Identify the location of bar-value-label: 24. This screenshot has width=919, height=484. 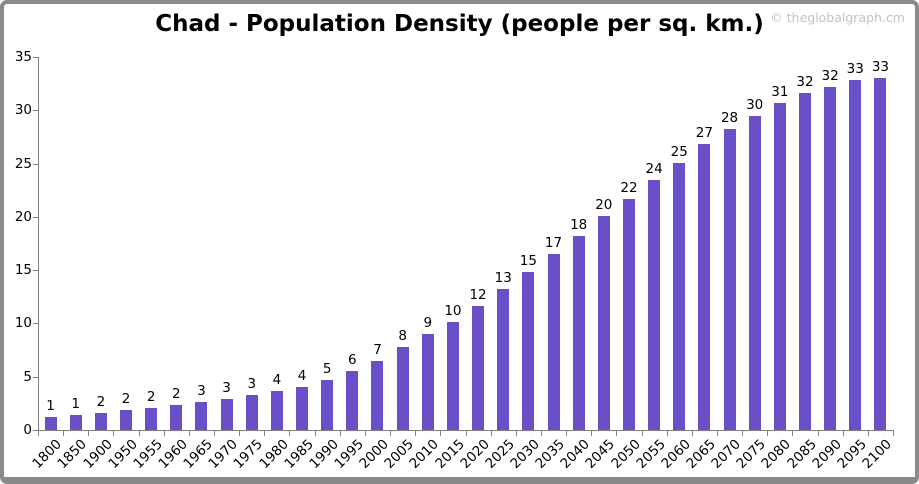
(654, 168).